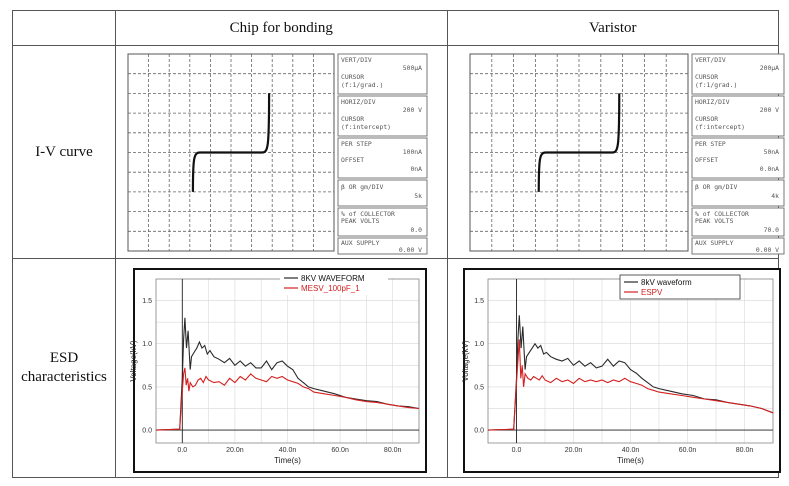 The image size is (789, 486). What do you see at coordinates (416, 230) in the screenshot?
I see `collector-value: 0.0` at bounding box center [416, 230].